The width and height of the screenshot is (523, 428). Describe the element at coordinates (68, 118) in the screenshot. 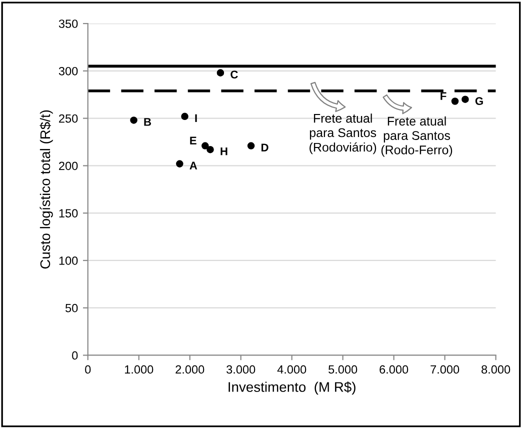

I see `y-tick-label: 250` at that location.